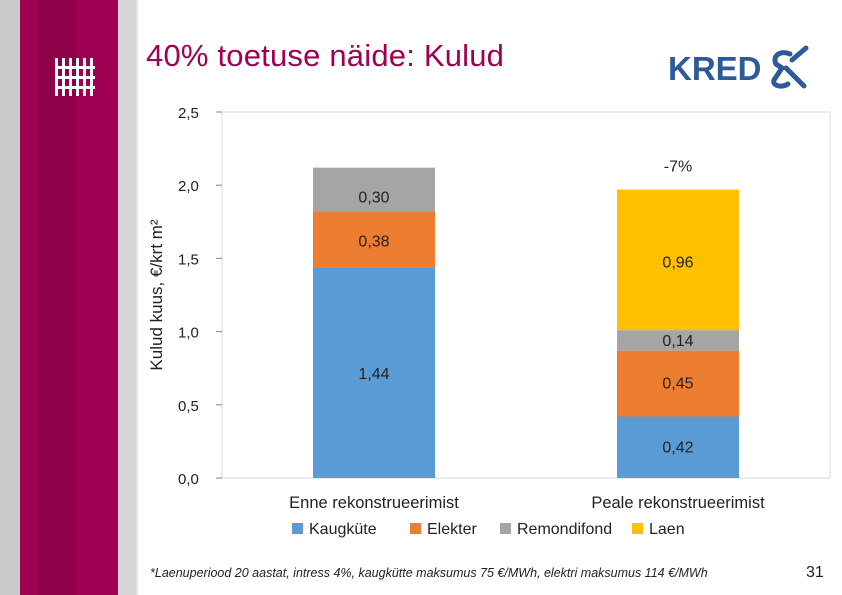  I want to click on legend-label: Elekter, so click(452, 529).